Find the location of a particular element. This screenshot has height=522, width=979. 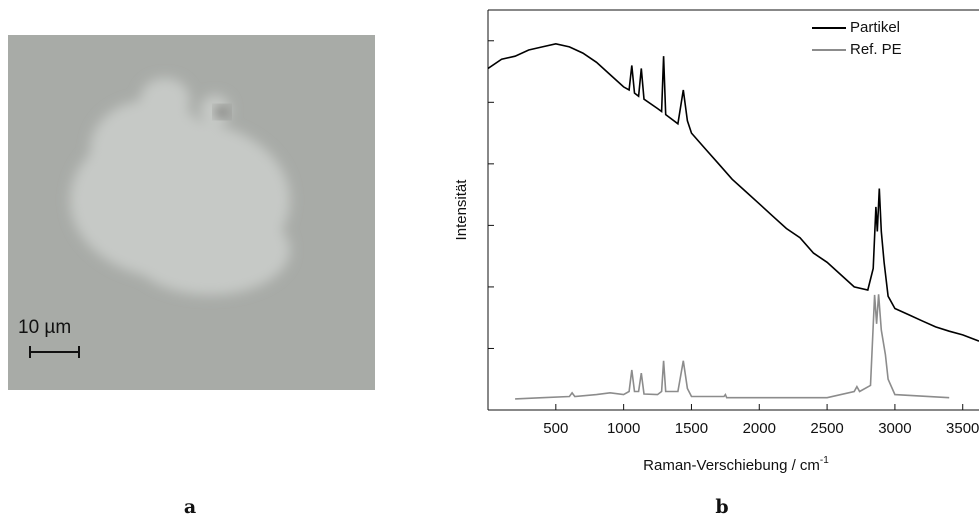

x-tick-label: 3500 is located at coordinates (962, 428).